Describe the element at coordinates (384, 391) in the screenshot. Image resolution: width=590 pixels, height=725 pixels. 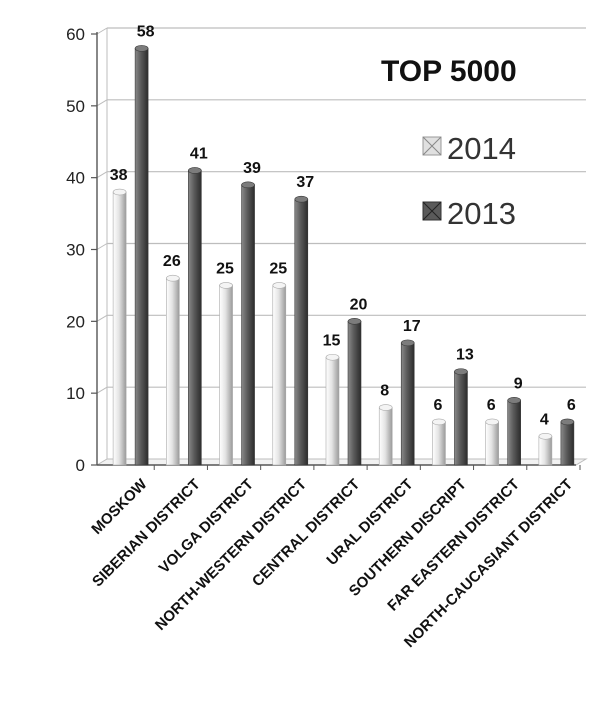
I see `data-label-2014: 8` at that location.